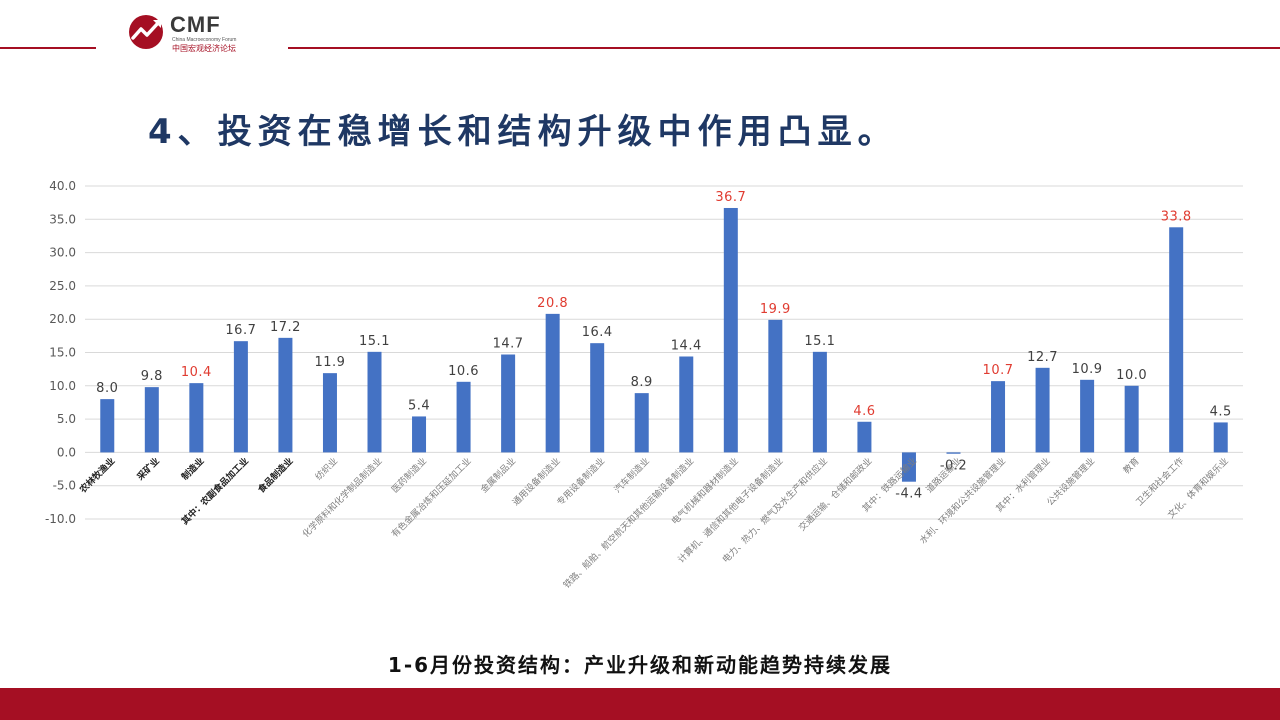 The width and height of the screenshot is (1280, 720). Describe the element at coordinates (1042, 357) in the screenshot. I see `data-label: 12.7` at that location.